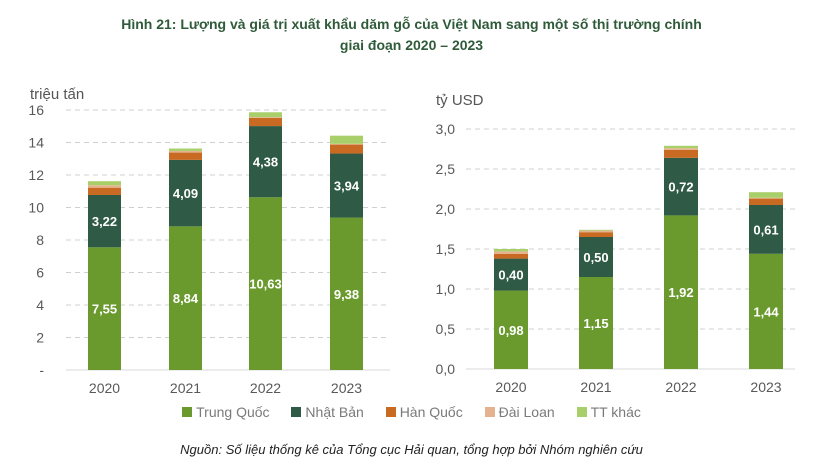 The width and height of the screenshot is (823, 473). I want to click on y-tick-label: 2,0, so click(446, 209).